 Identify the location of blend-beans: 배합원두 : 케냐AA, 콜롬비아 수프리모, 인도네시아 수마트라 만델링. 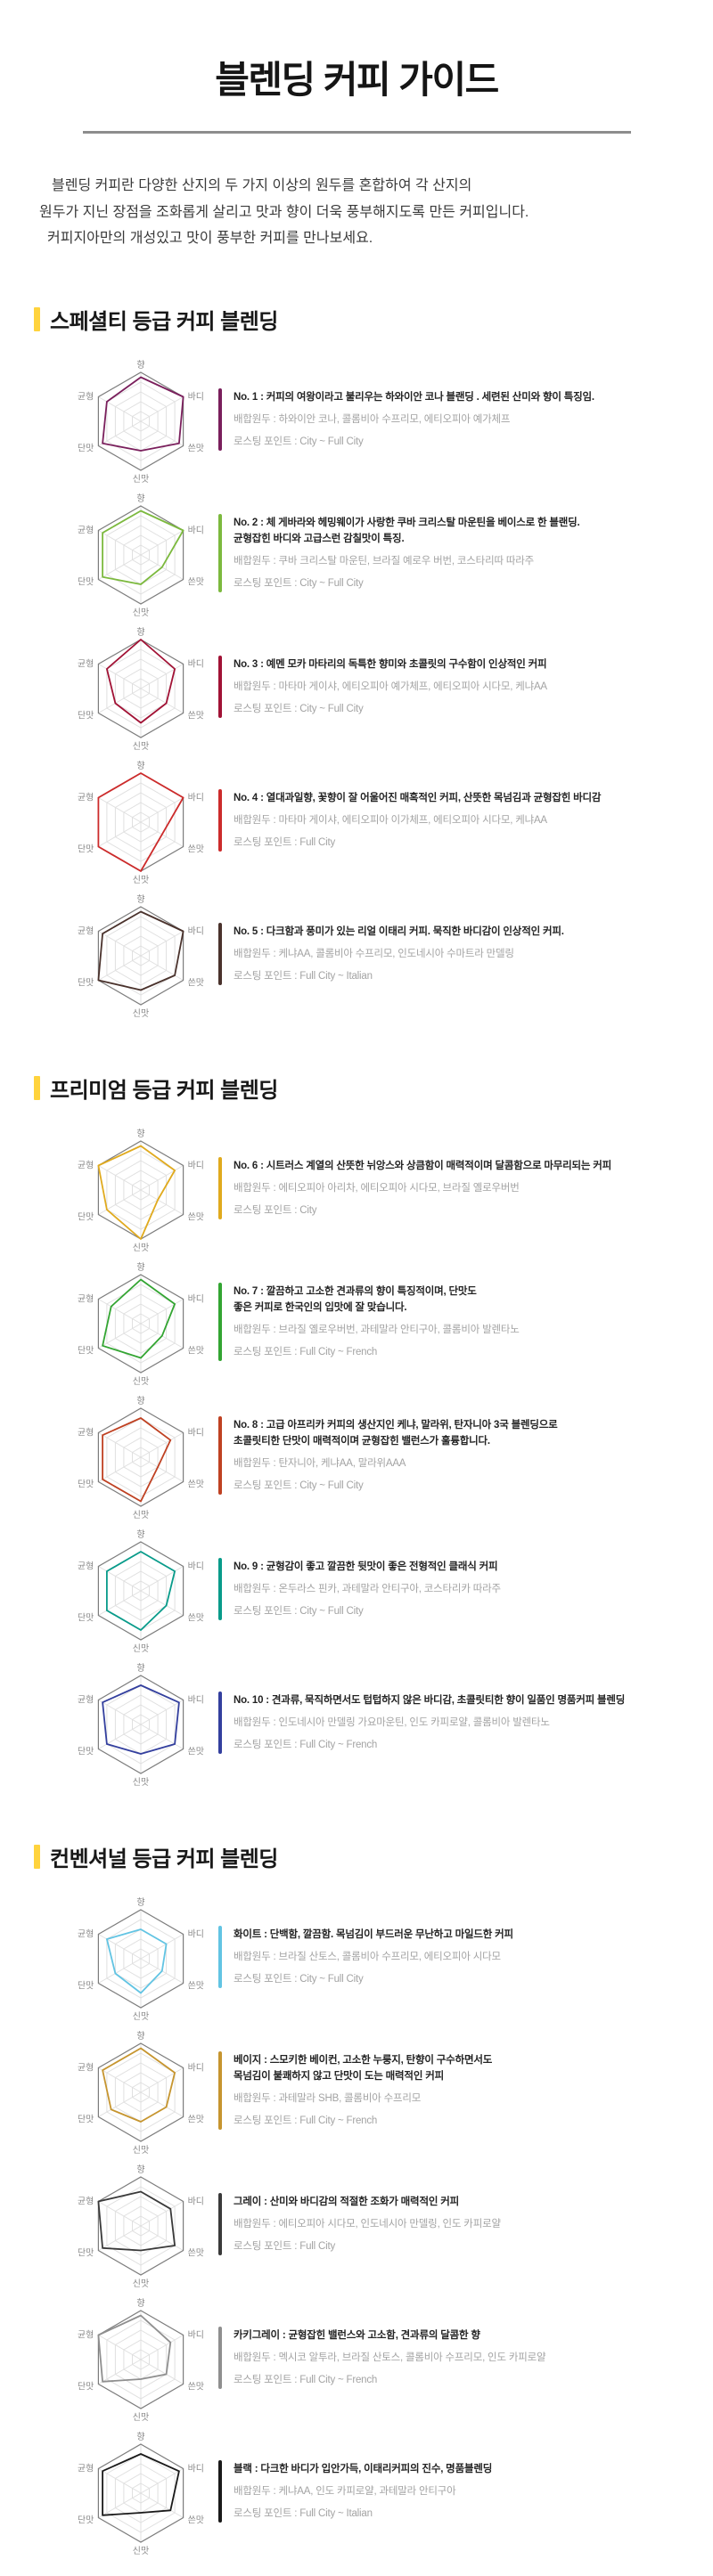
(374, 954).